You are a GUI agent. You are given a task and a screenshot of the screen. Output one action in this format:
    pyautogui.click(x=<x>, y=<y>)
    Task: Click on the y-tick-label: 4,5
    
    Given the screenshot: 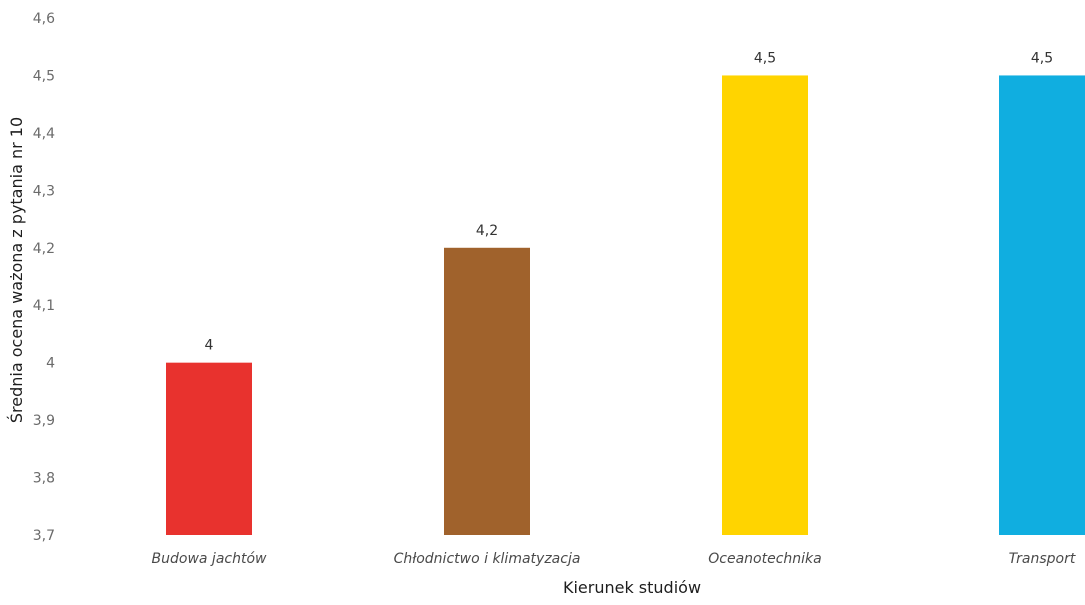 What is the action you would take?
    pyautogui.click(x=44, y=76)
    